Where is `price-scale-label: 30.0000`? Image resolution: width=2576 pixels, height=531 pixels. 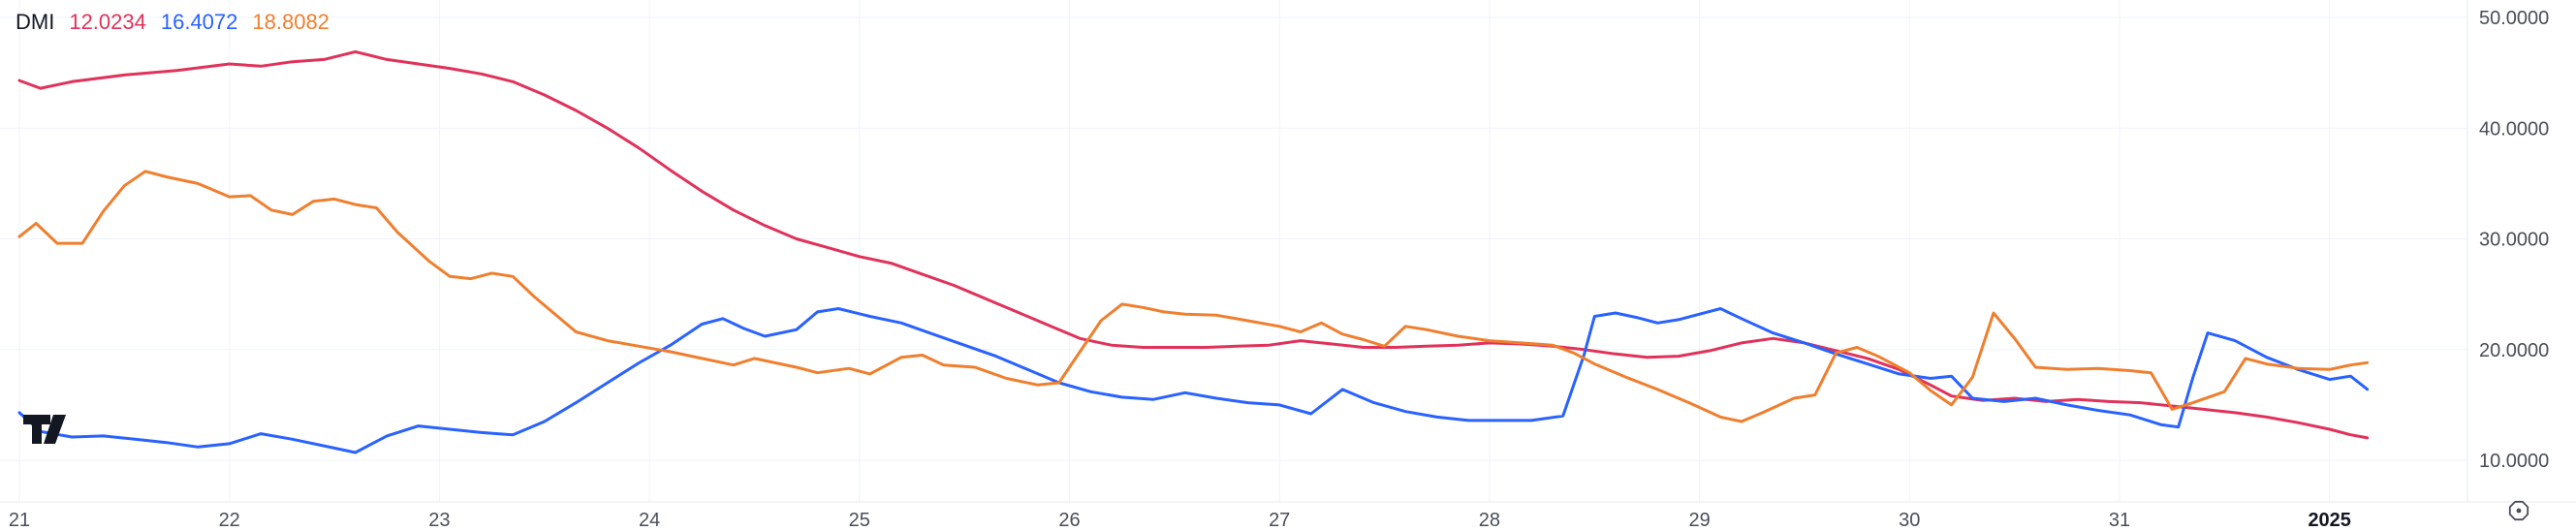
price-scale-label: 30.0000 is located at coordinates (2514, 240).